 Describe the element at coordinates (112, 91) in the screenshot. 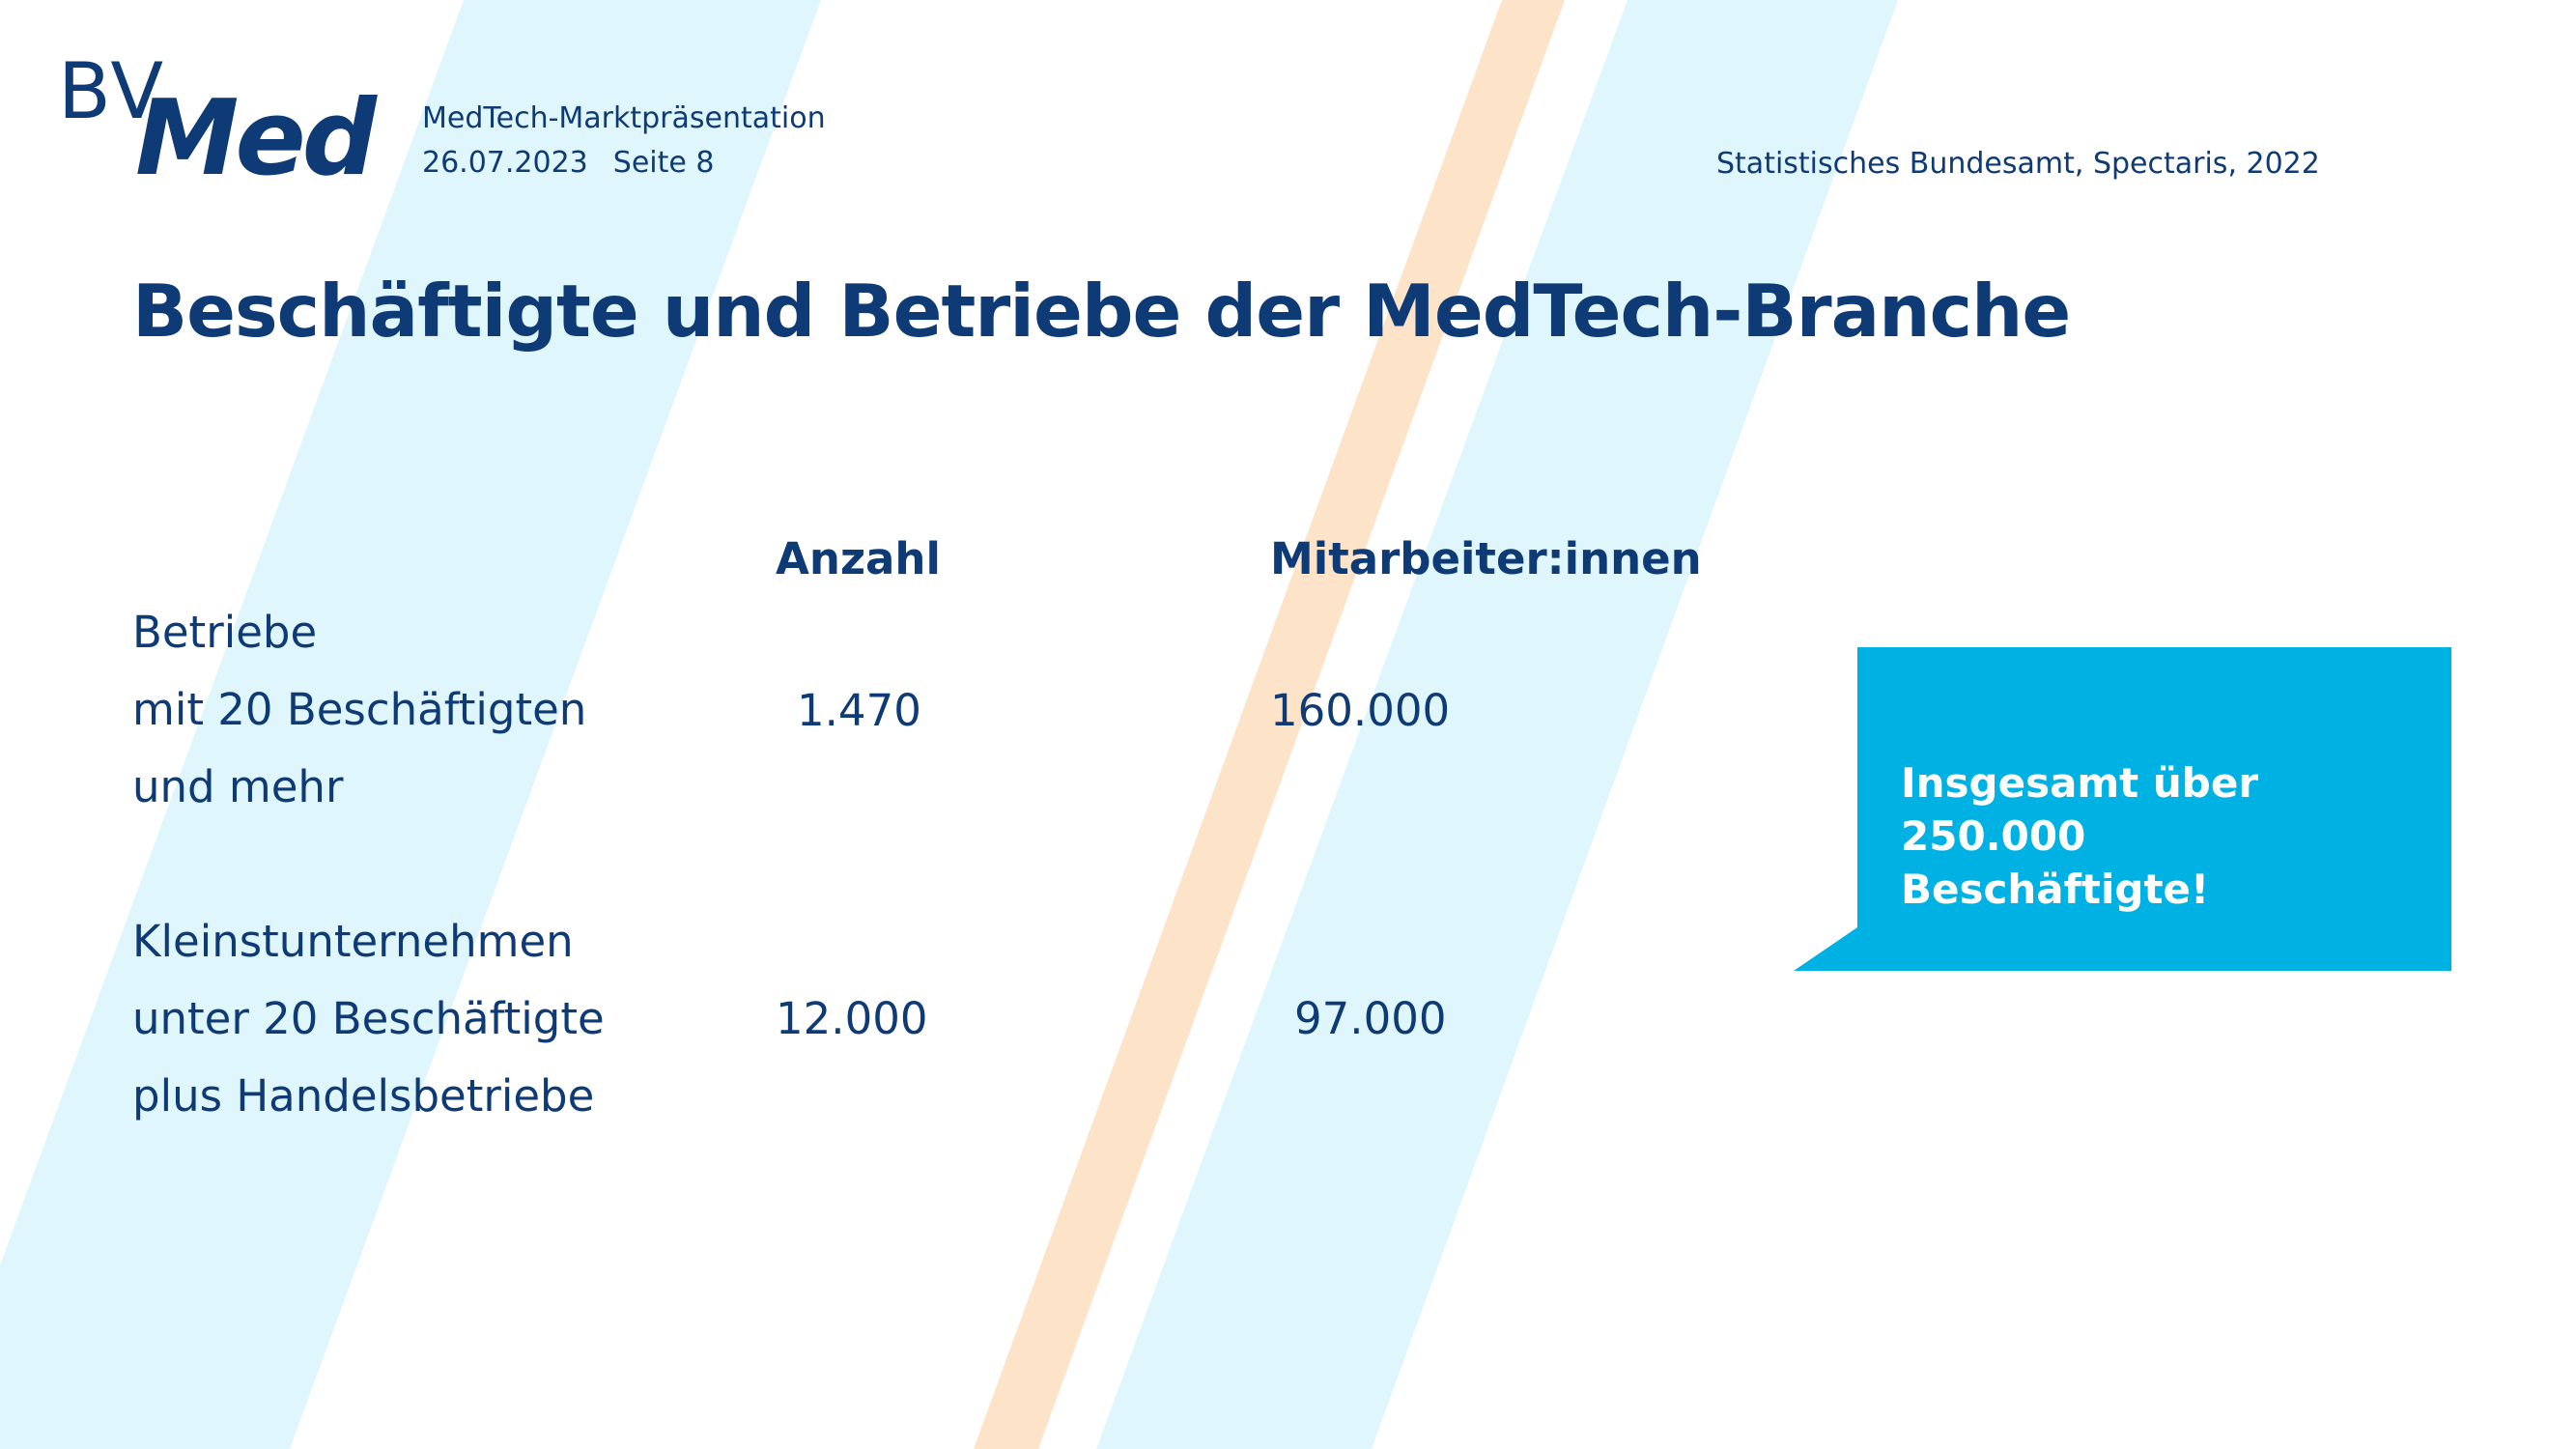

I see `logo-bv-text: BV` at that location.